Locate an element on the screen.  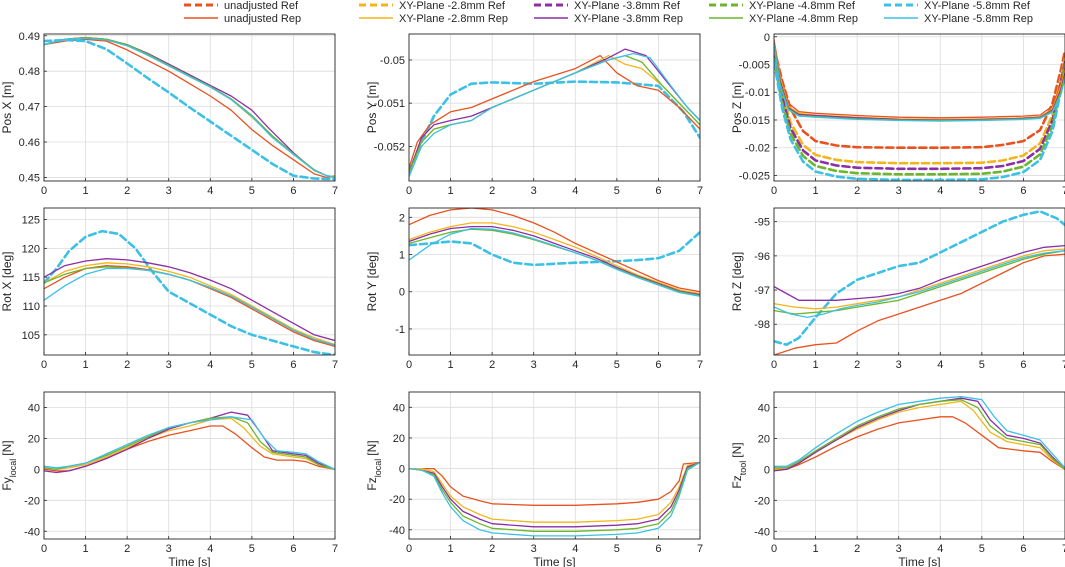
y-tick-label: 115 is located at coordinates (31, 278).